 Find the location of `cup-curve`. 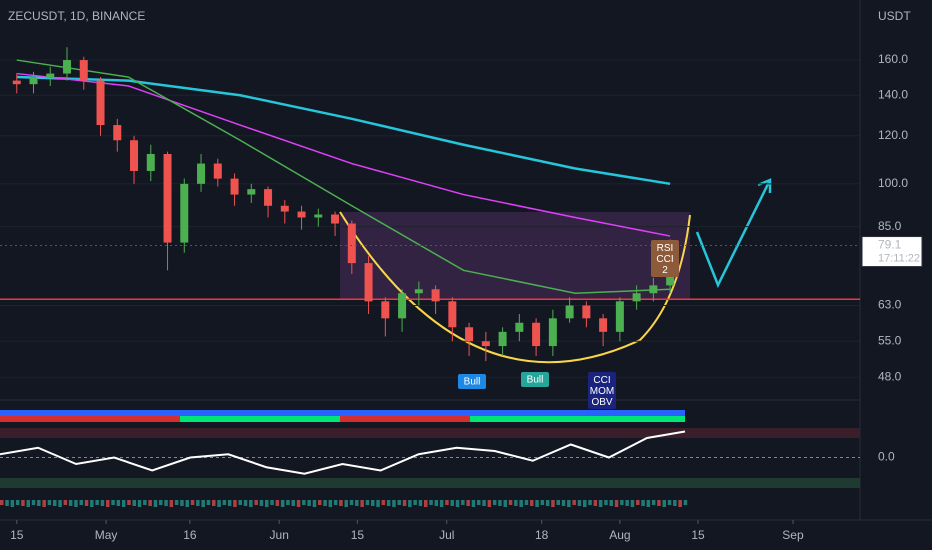

cup-curve is located at coordinates (515, 287).